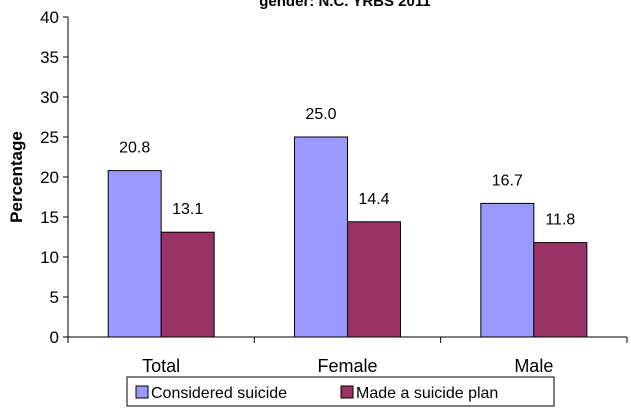  I want to click on y-tick-label: 25, so click(49, 137).